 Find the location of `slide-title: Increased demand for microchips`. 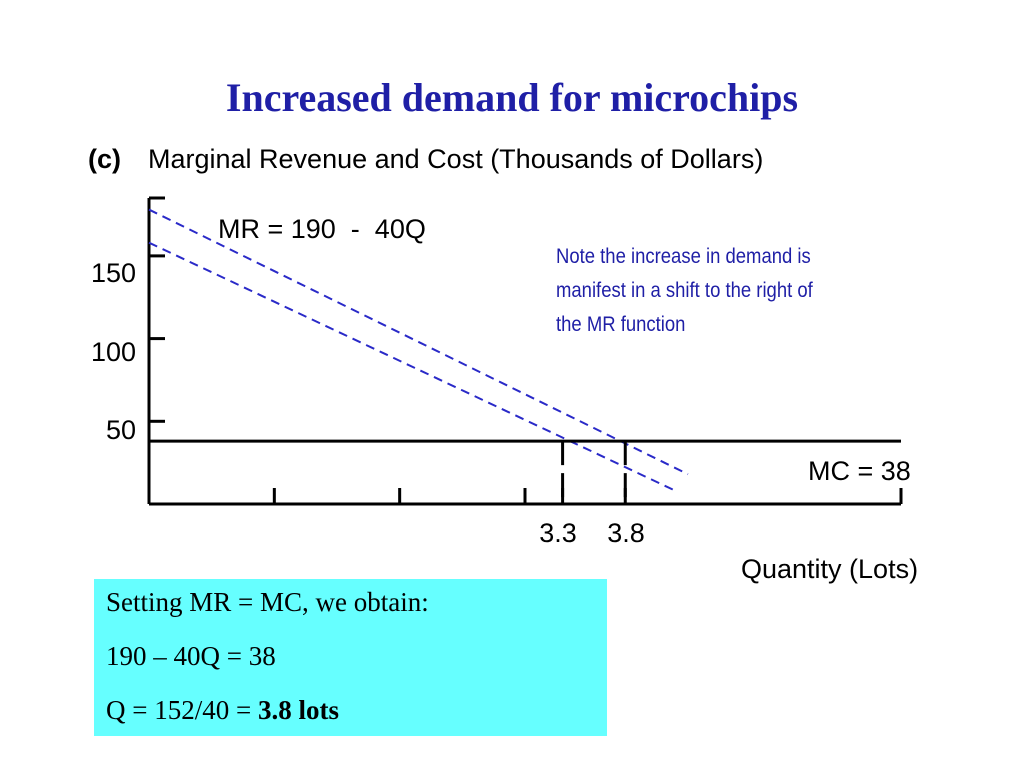

slide-title: Increased demand for microchips is located at coordinates (512, 97).